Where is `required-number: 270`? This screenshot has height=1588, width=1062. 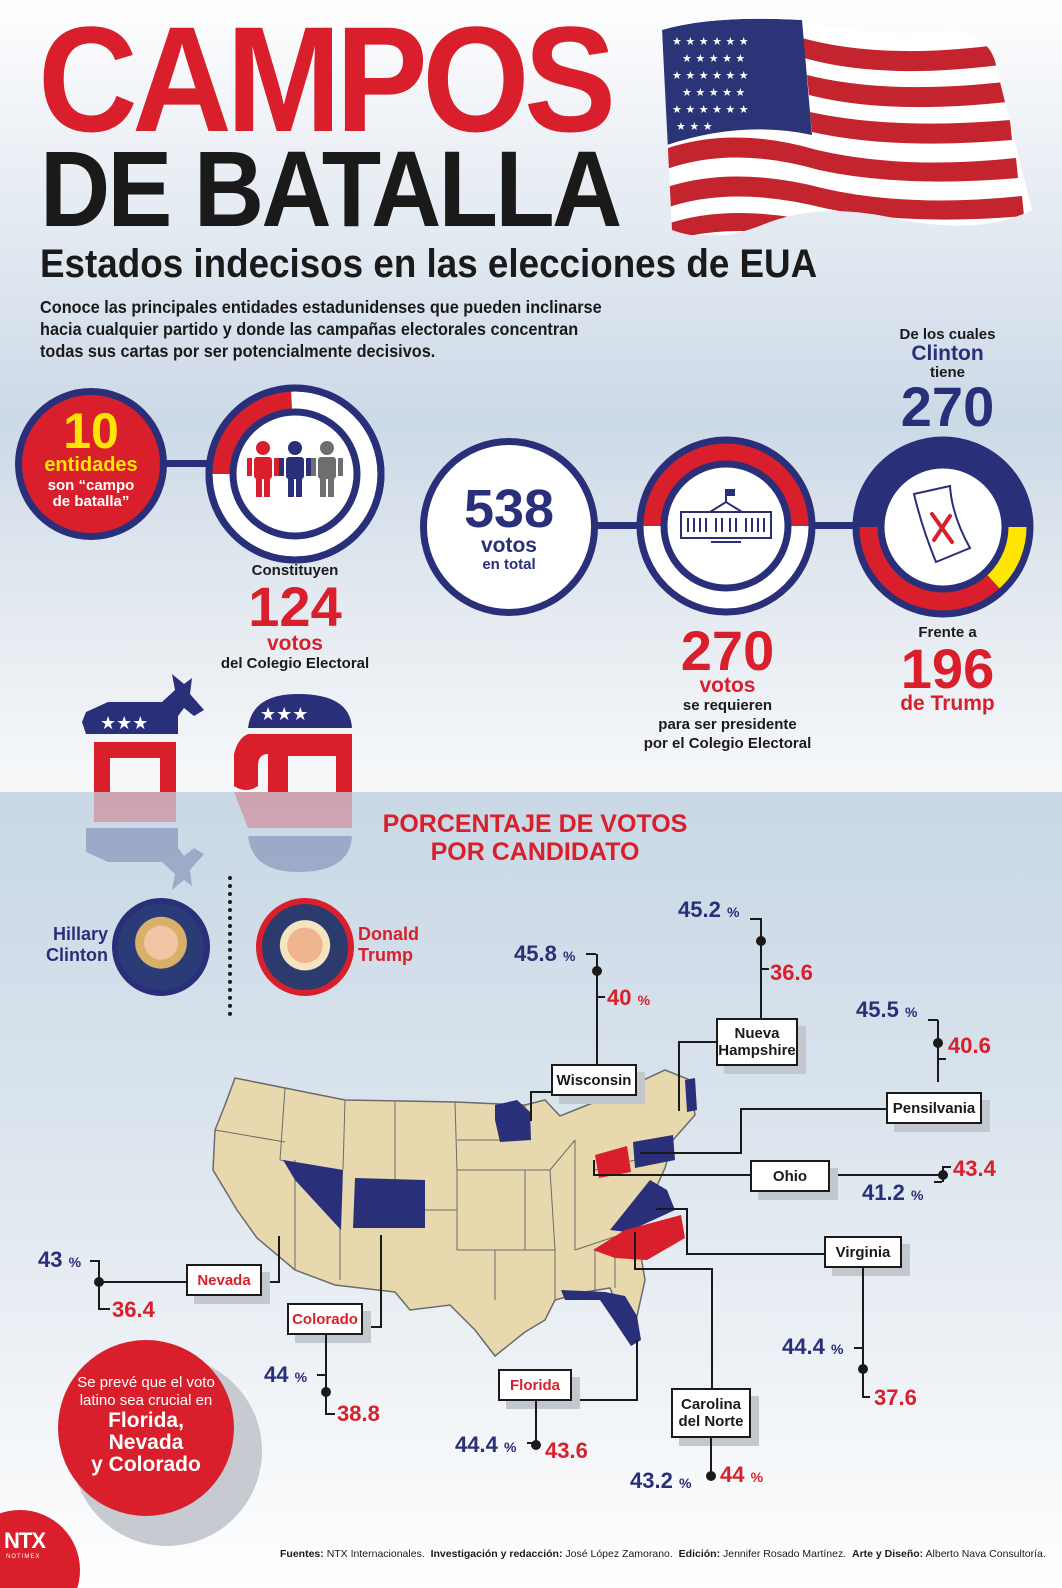
required-number: 270 is located at coordinates (727, 650).